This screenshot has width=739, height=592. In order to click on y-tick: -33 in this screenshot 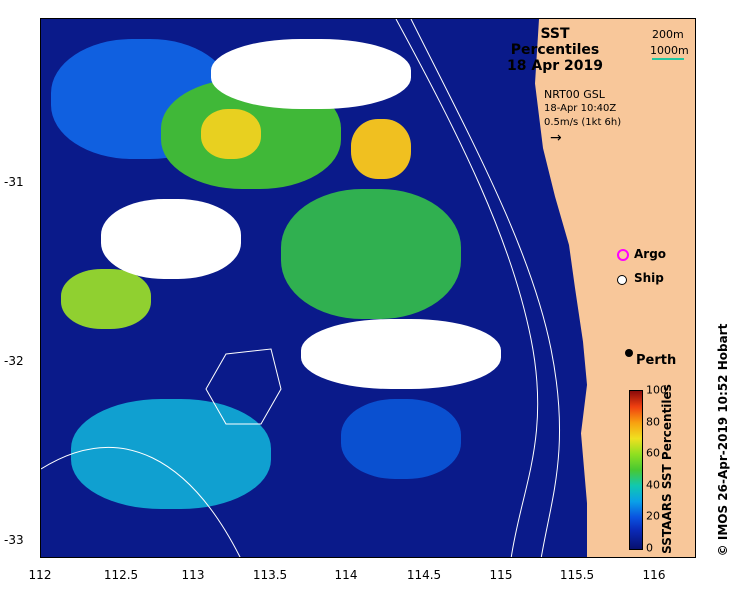, I will do `click(14, 540)`.